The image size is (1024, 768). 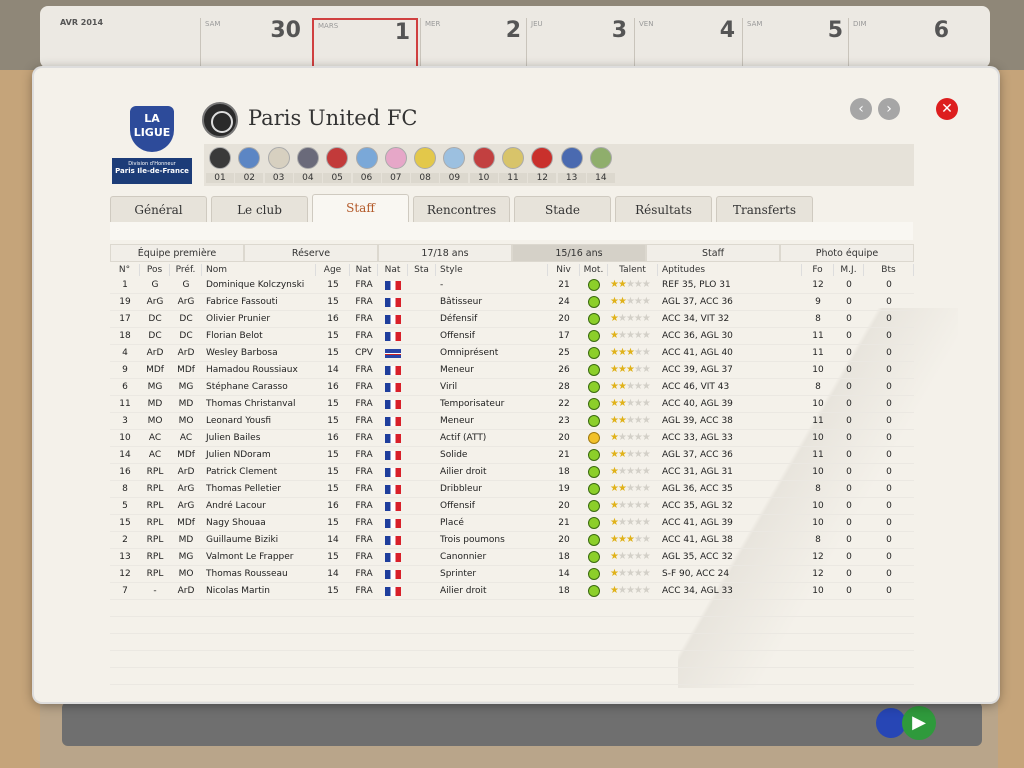 I want to click on club-badge-item: 03, so click(x=278, y=165).